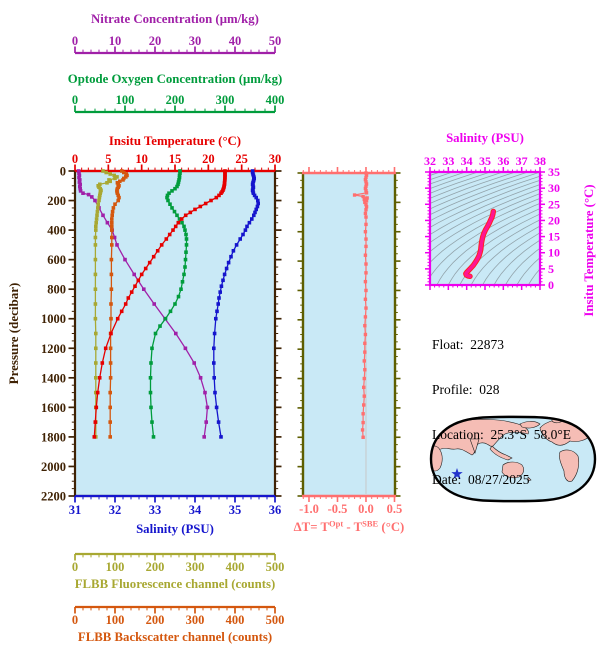  Describe the element at coordinates (175, 584) in the screenshot. I see `svg-text:FLBB Fluorescence channel (cou: FLBB Fluorescence channel (counts)` at that location.